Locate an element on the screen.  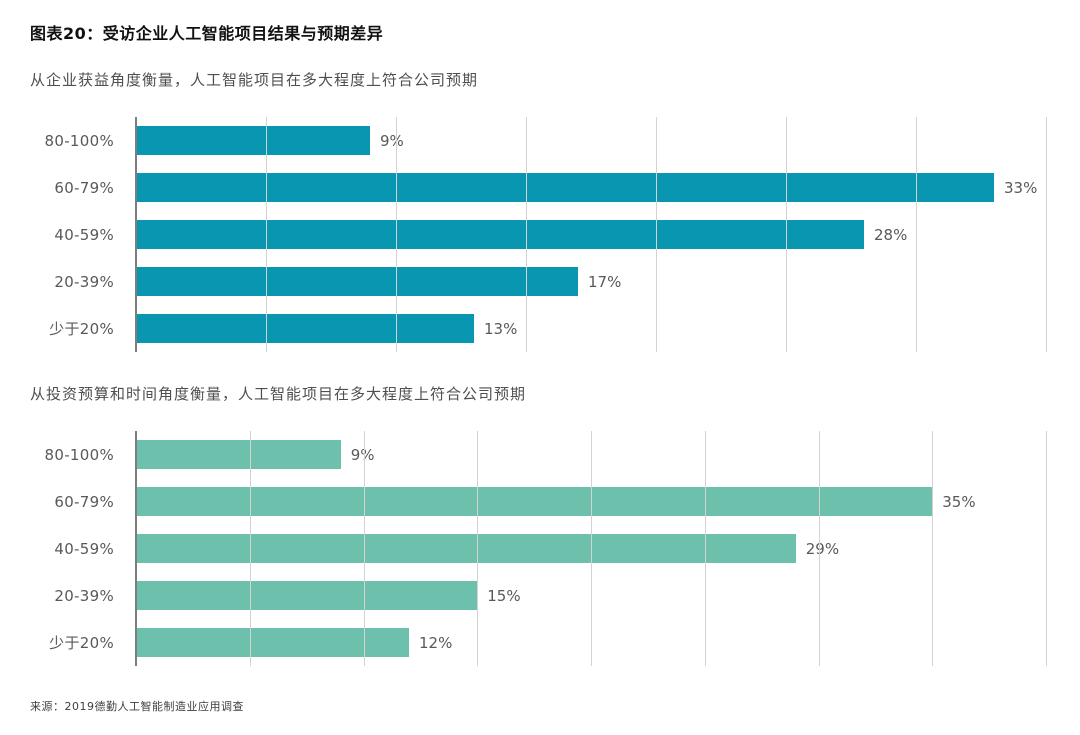
bar-track: 15% is located at coordinates (591, 595).